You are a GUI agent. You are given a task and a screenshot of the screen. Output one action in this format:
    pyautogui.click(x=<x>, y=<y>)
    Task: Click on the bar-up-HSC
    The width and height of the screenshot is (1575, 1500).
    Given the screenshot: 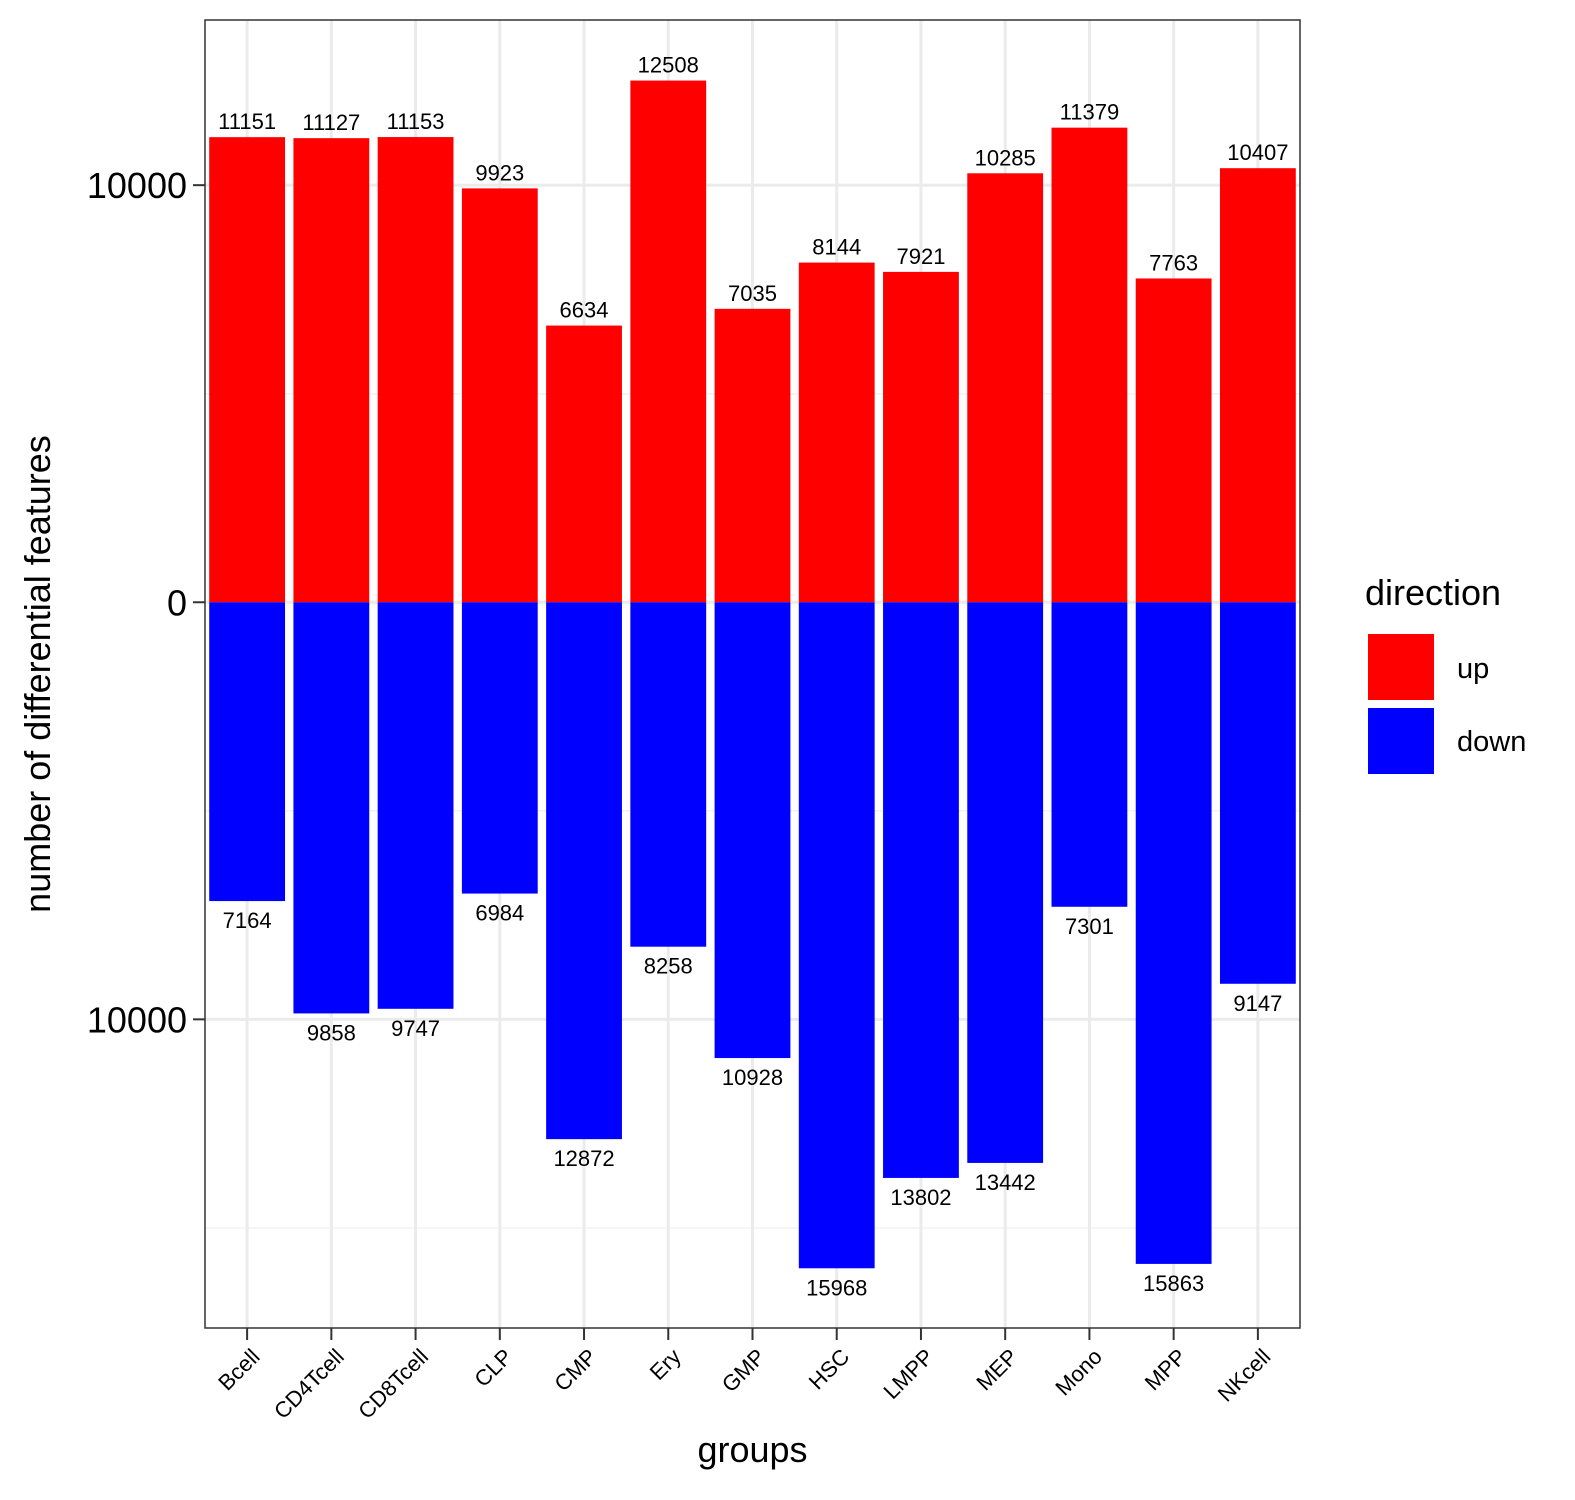 What is the action you would take?
    pyautogui.click(x=836, y=432)
    